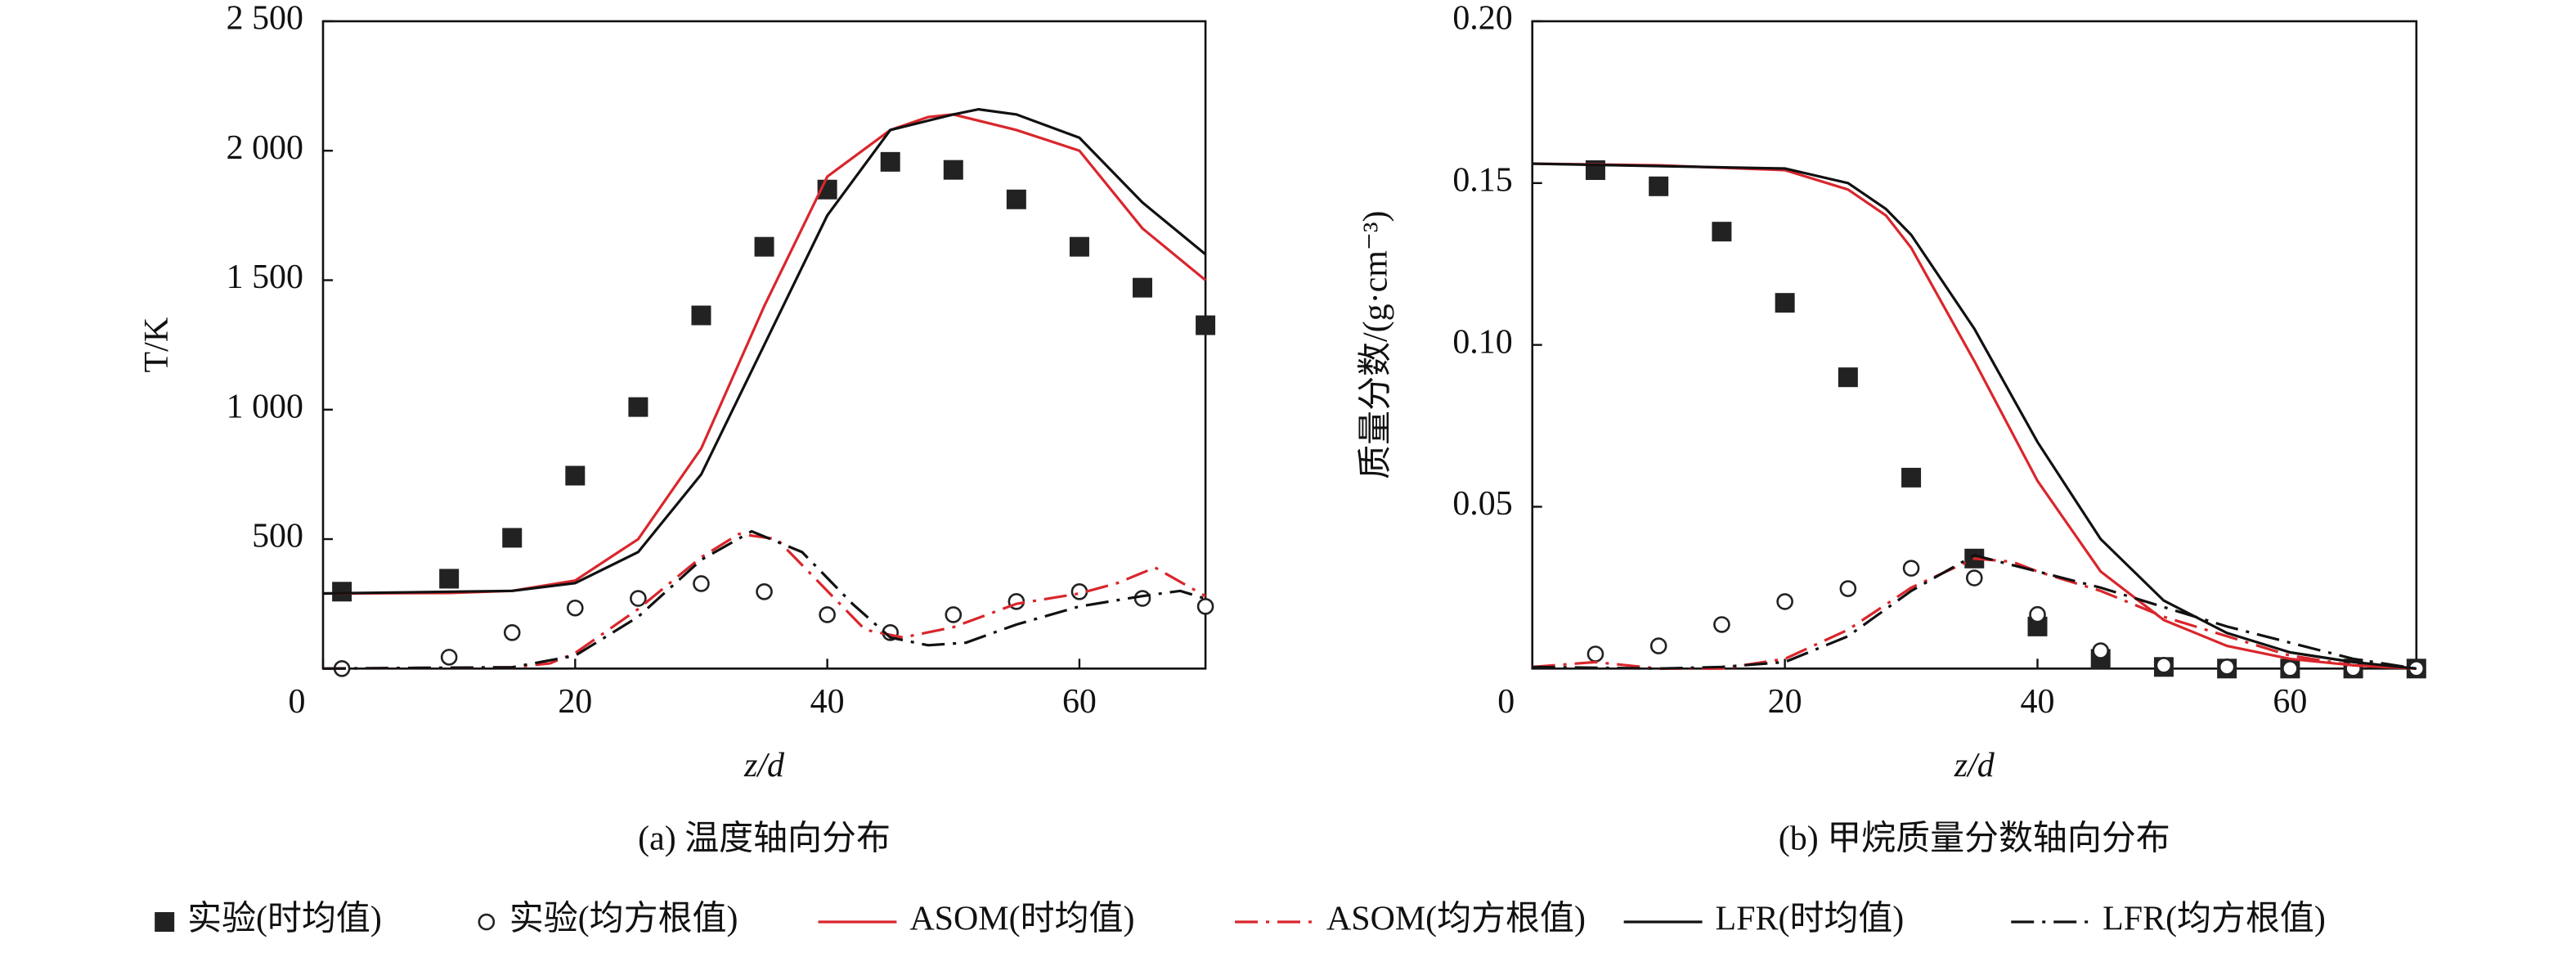  Describe the element at coordinates (1482, 19) in the screenshot. I see `y-tick-label: 0.20` at that location.